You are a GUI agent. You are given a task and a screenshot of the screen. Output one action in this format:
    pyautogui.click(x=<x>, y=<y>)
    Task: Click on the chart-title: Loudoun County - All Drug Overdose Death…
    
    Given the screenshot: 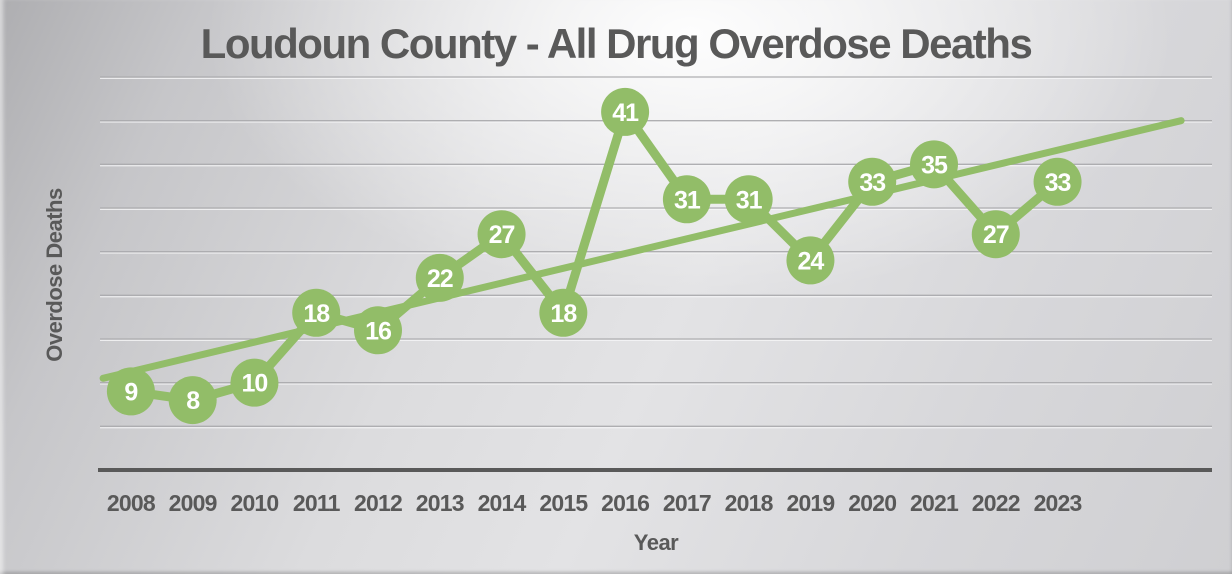 What is the action you would take?
    pyautogui.click(x=616, y=43)
    